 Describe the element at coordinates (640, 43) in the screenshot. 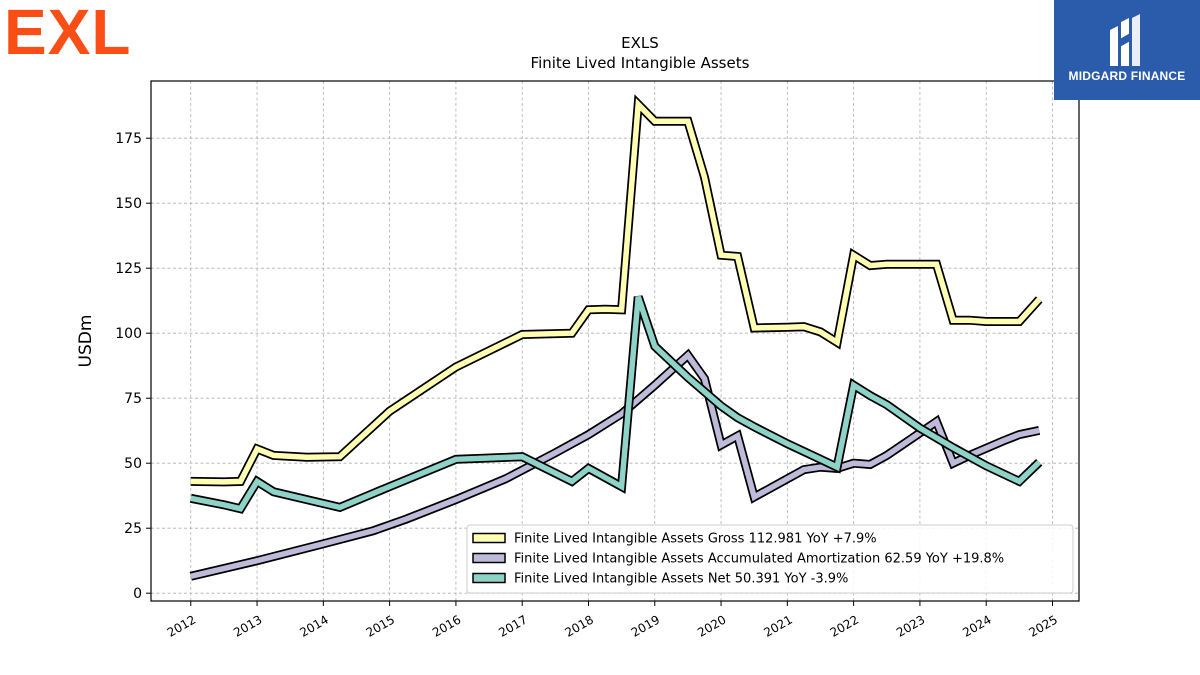

I see `chart-title: EXLS` at that location.